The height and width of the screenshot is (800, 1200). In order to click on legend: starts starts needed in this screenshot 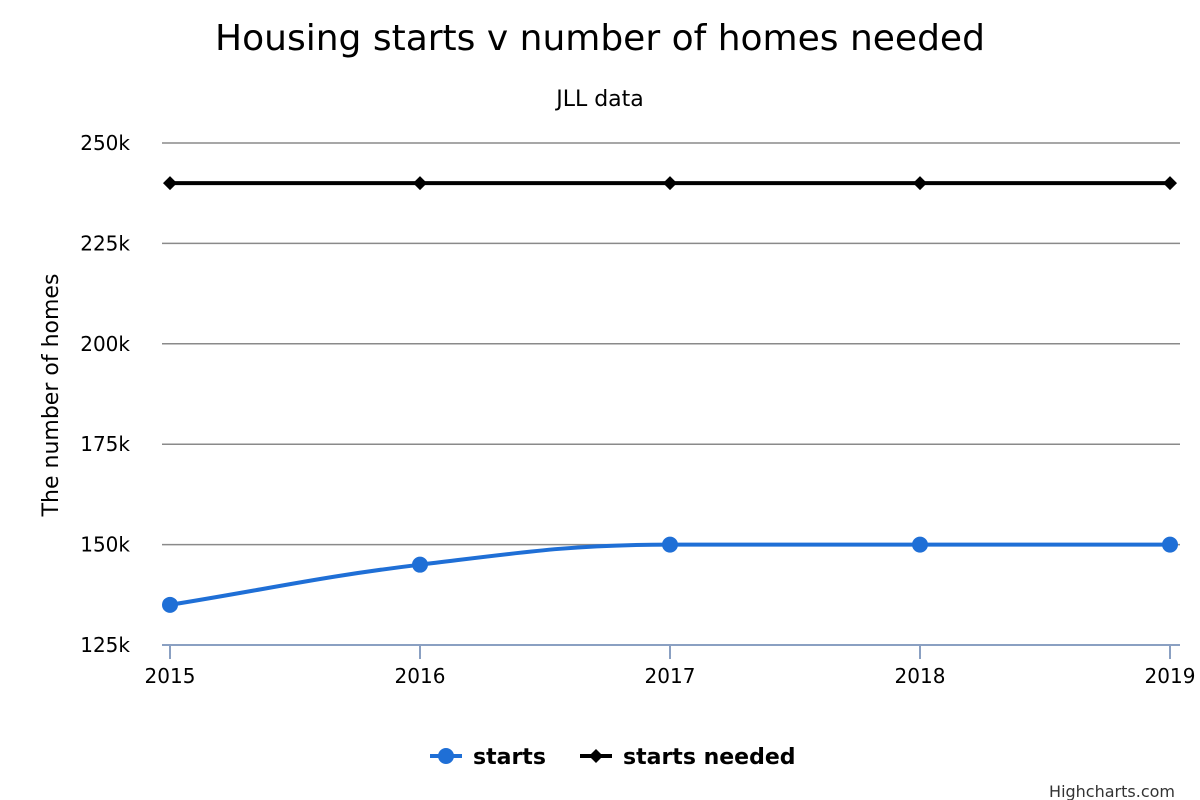, I will do `click(613, 757)`.